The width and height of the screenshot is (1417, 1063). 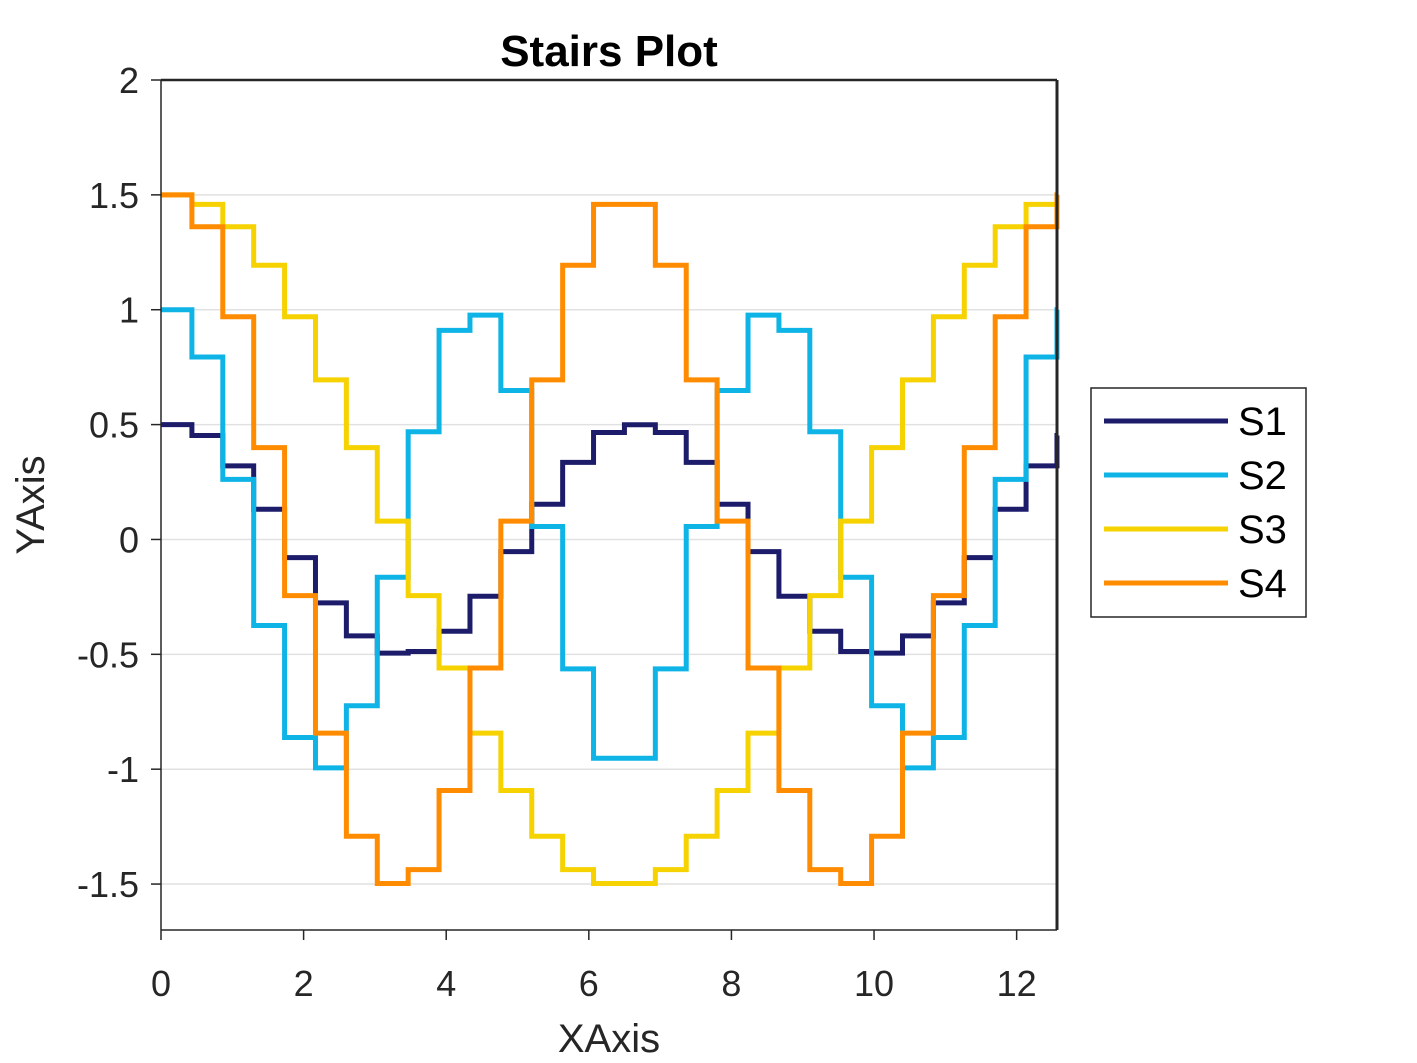 What do you see at coordinates (731, 983) in the screenshot?
I see `x-tick-label: 8` at bounding box center [731, 983].